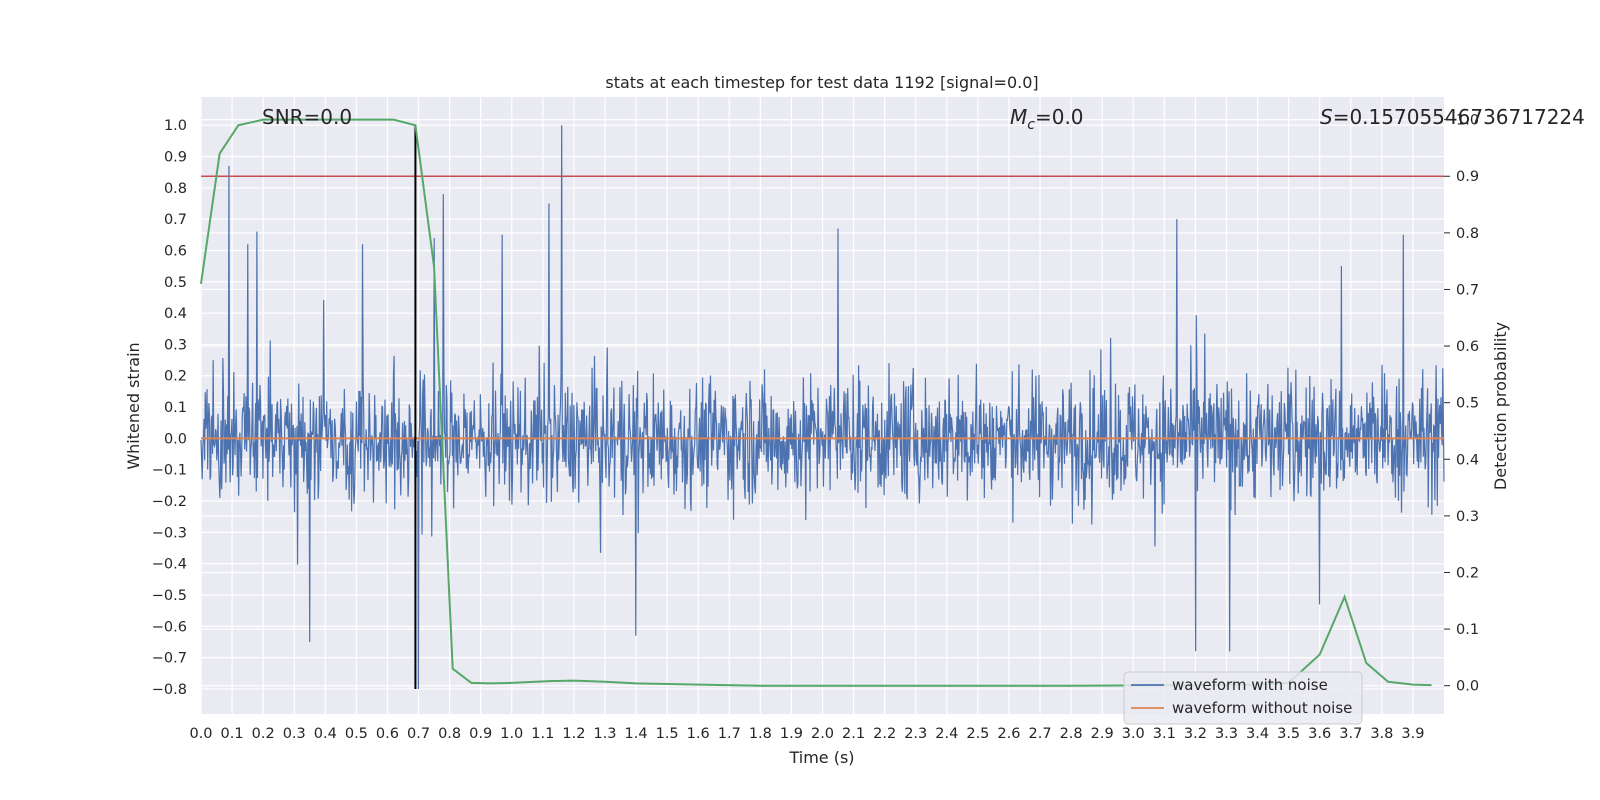 This screenshot has height=800, width=1600. What do you see at coordinates (1467, 404) in the screenshot?
I see `y-tick-label-right: 0.5` at bounding box center [1467, 404].